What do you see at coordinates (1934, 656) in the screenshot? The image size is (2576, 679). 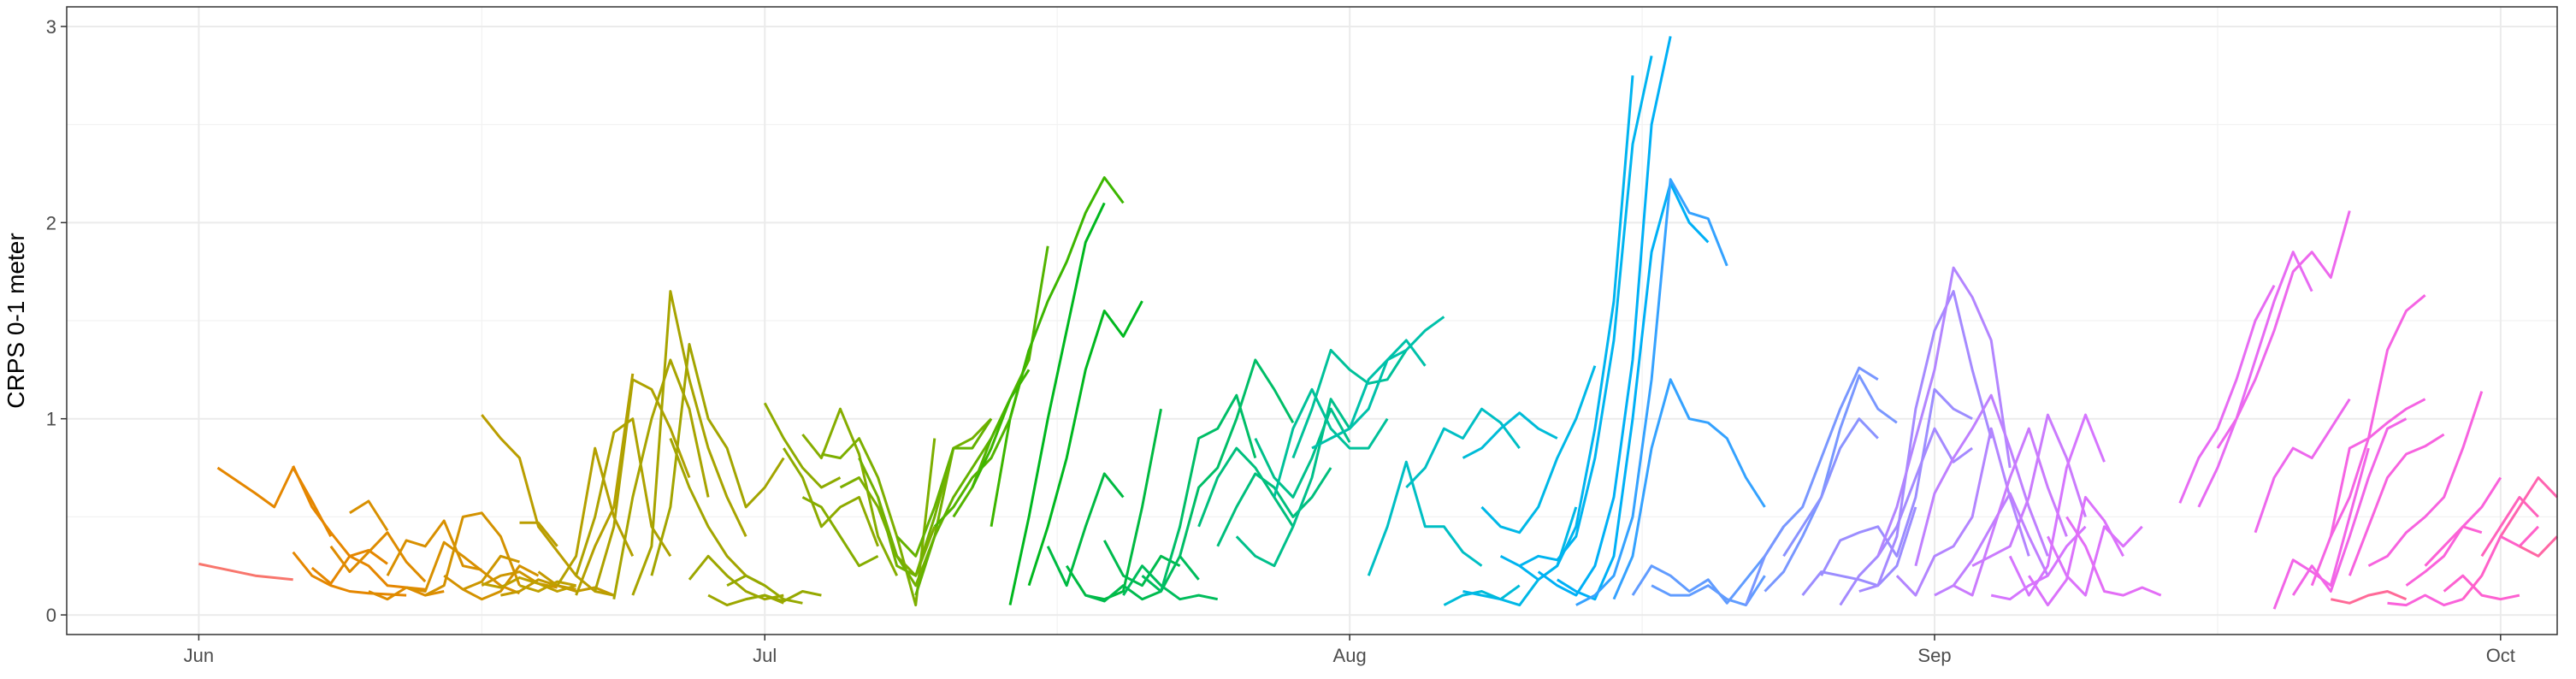 I see `x-tick-label: Sep` at bounding box center [1934, 656].